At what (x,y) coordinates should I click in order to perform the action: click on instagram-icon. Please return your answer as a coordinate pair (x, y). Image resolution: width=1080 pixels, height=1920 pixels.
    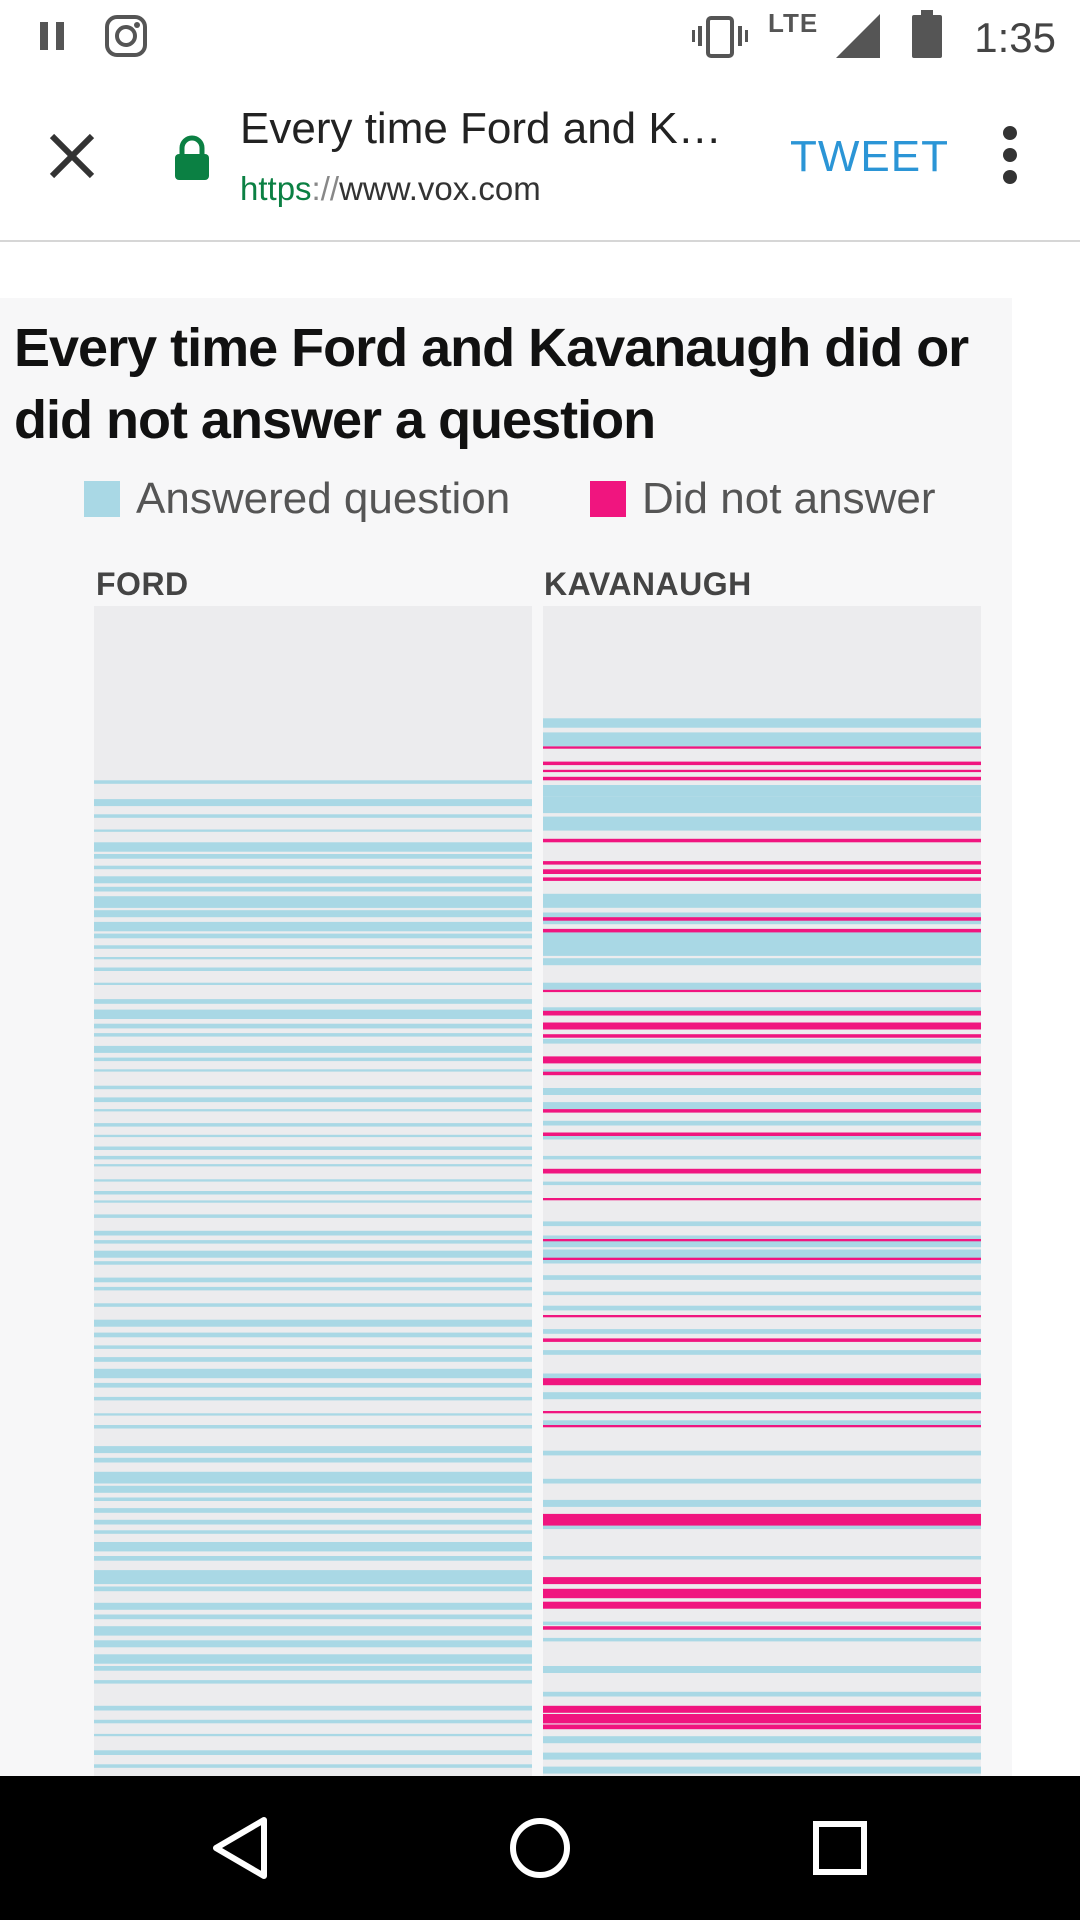
    Looking at the image, I should click on (126, 36).